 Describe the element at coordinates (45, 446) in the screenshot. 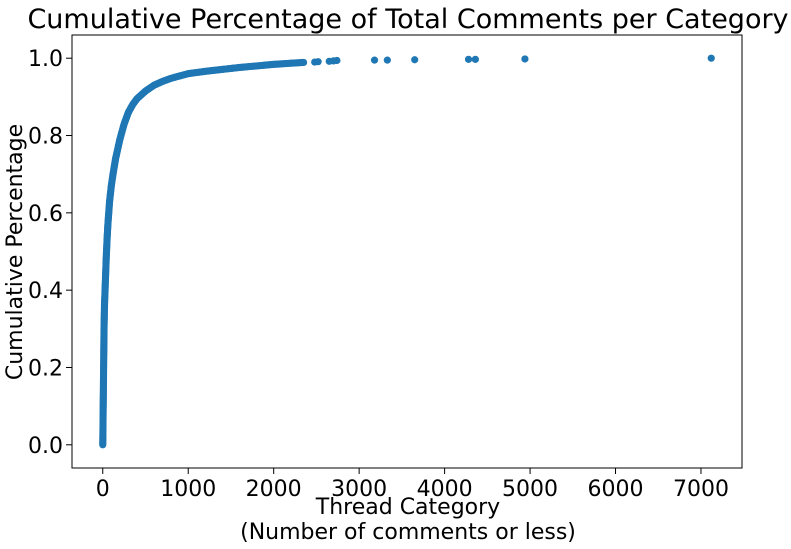

I see `y-tick-label: 0.0` at that location.